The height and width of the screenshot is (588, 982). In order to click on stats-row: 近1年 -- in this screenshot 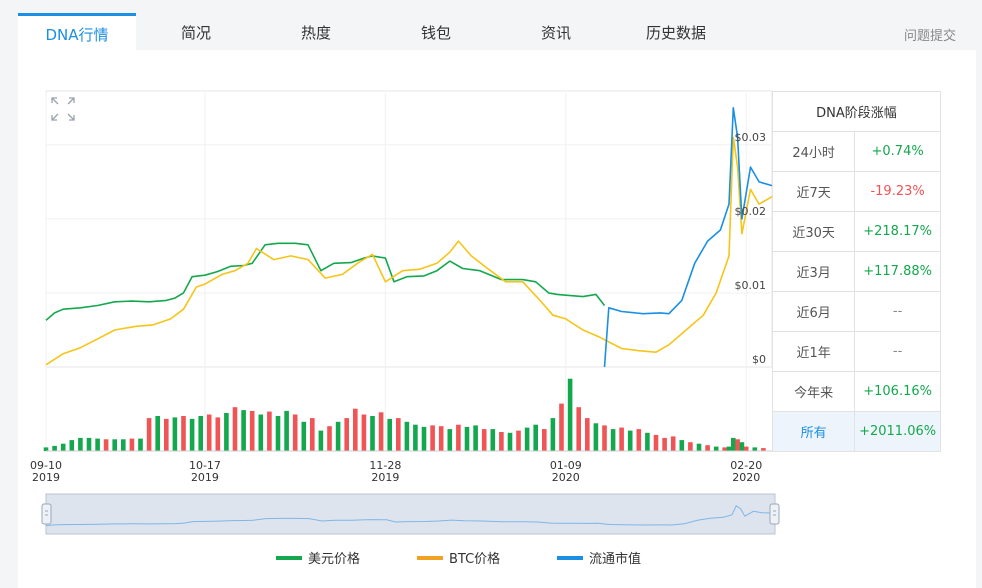, I will do `click(856, 351)`.